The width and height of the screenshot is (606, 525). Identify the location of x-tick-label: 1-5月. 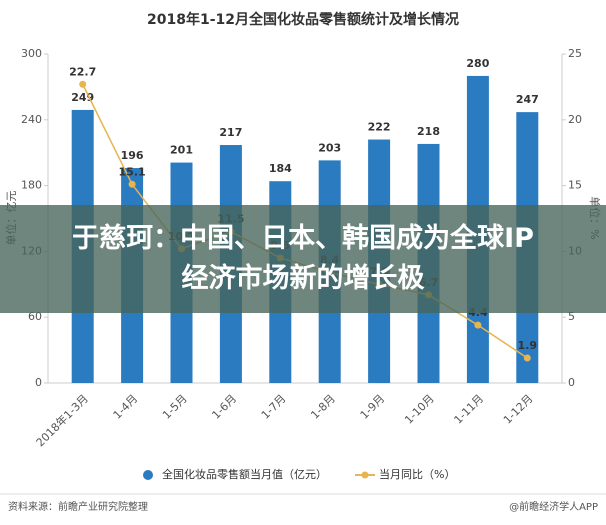
(175, 407).